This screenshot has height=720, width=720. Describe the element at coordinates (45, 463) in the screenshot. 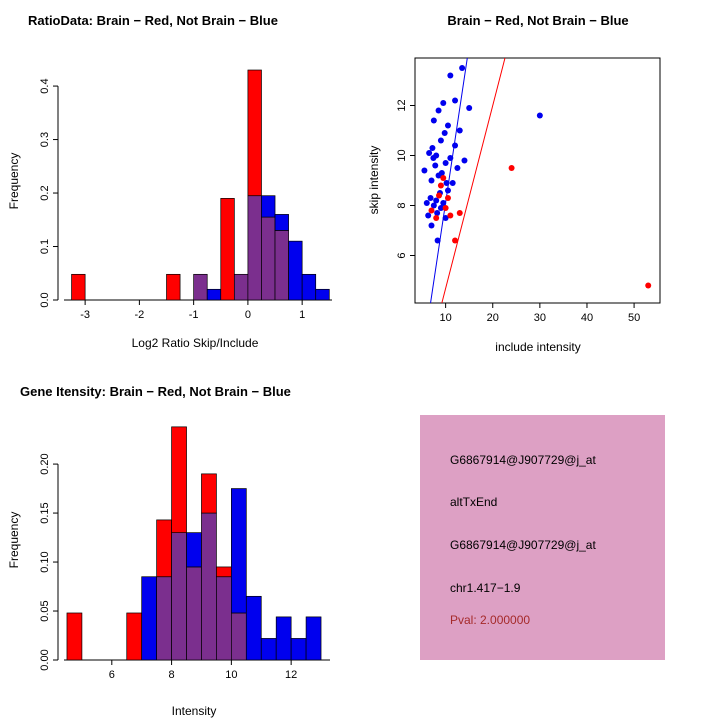

I see `svg-text: 0.20` at that location.